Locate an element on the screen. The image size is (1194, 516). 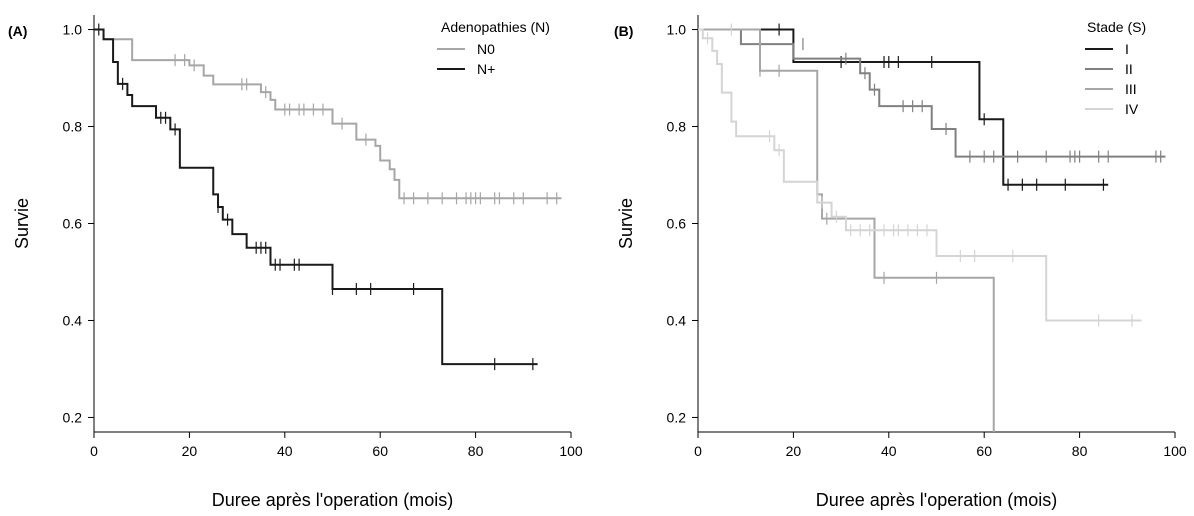
series-I is located at coordinates (903, 107).